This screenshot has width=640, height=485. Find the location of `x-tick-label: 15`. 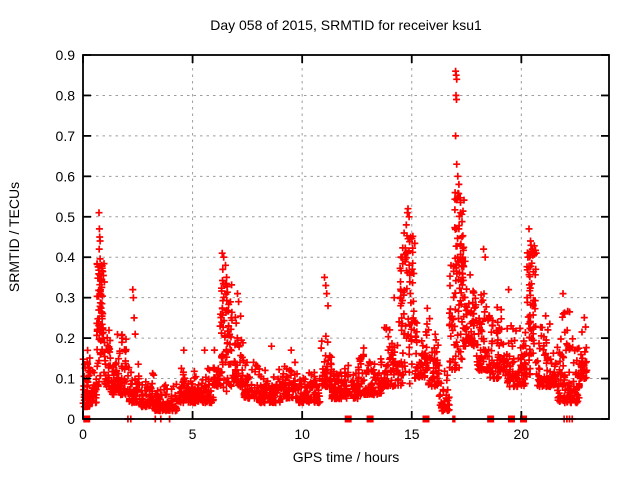

x-tick-label: 15 is located at coordinates (412, 434).